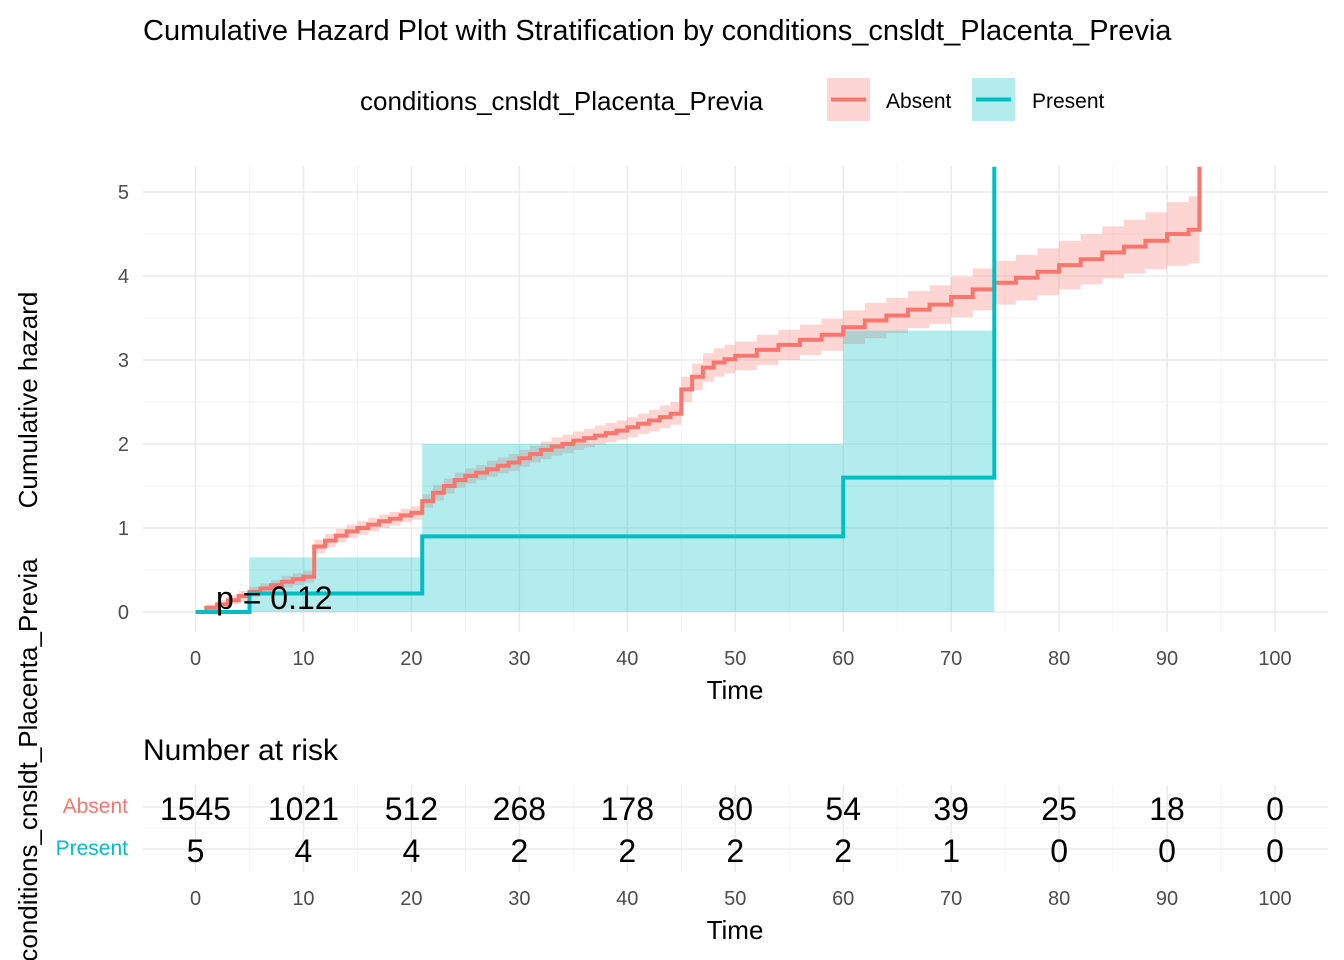 Image resolution: width=1344 pixels, height=960 pixels. I want to click on risk-count-absent: 18, so click(1167, 809).